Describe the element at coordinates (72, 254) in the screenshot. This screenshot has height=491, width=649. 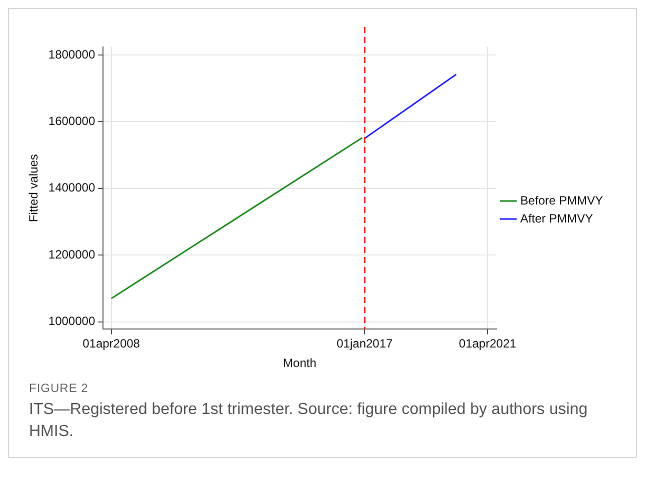
I see `y-tick-label: 1200000` at that location.